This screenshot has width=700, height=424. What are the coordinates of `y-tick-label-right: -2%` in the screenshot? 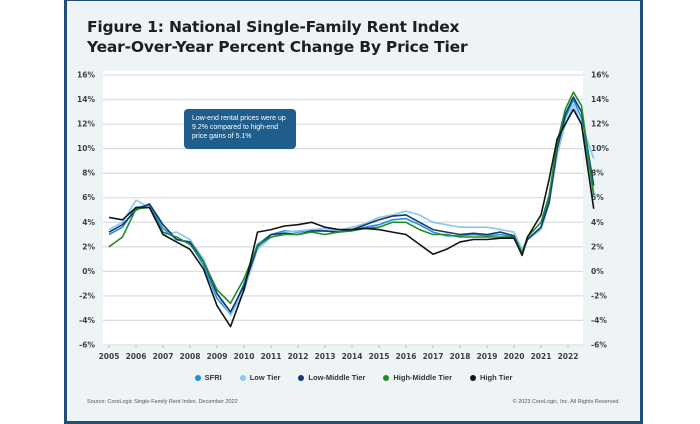 It's located at (599, 295).